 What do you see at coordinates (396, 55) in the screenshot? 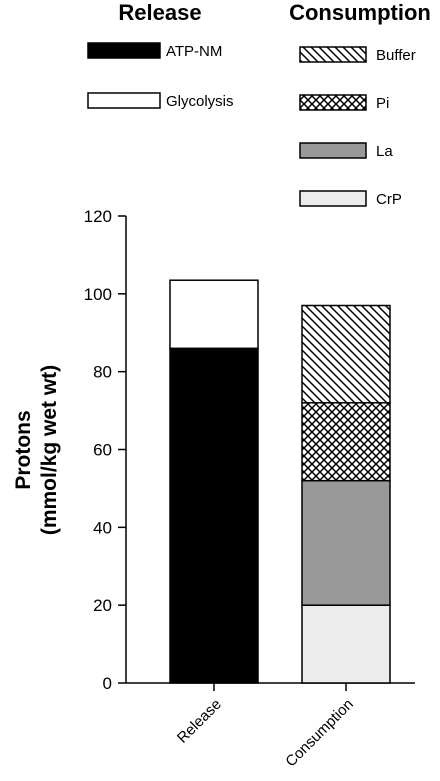
I see `legend-label-buffer: Buffer` at bounding box center [396, 55].